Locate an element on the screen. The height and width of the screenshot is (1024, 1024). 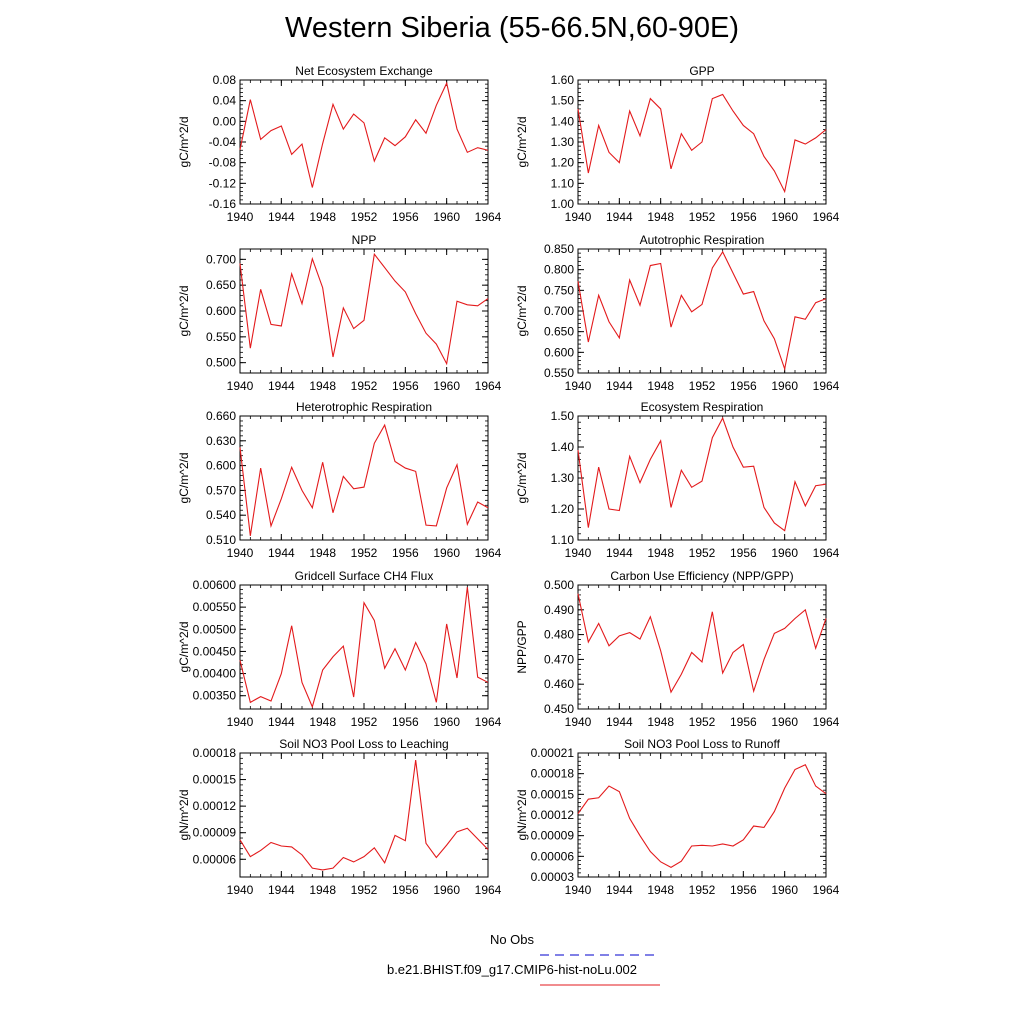
y-axis-label: gN/m^2/d is located at coordinates (522, 815).